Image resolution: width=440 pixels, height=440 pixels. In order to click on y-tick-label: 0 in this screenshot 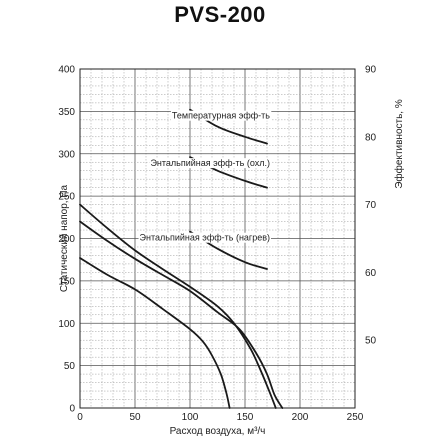, I will do `click(72, 409)`.